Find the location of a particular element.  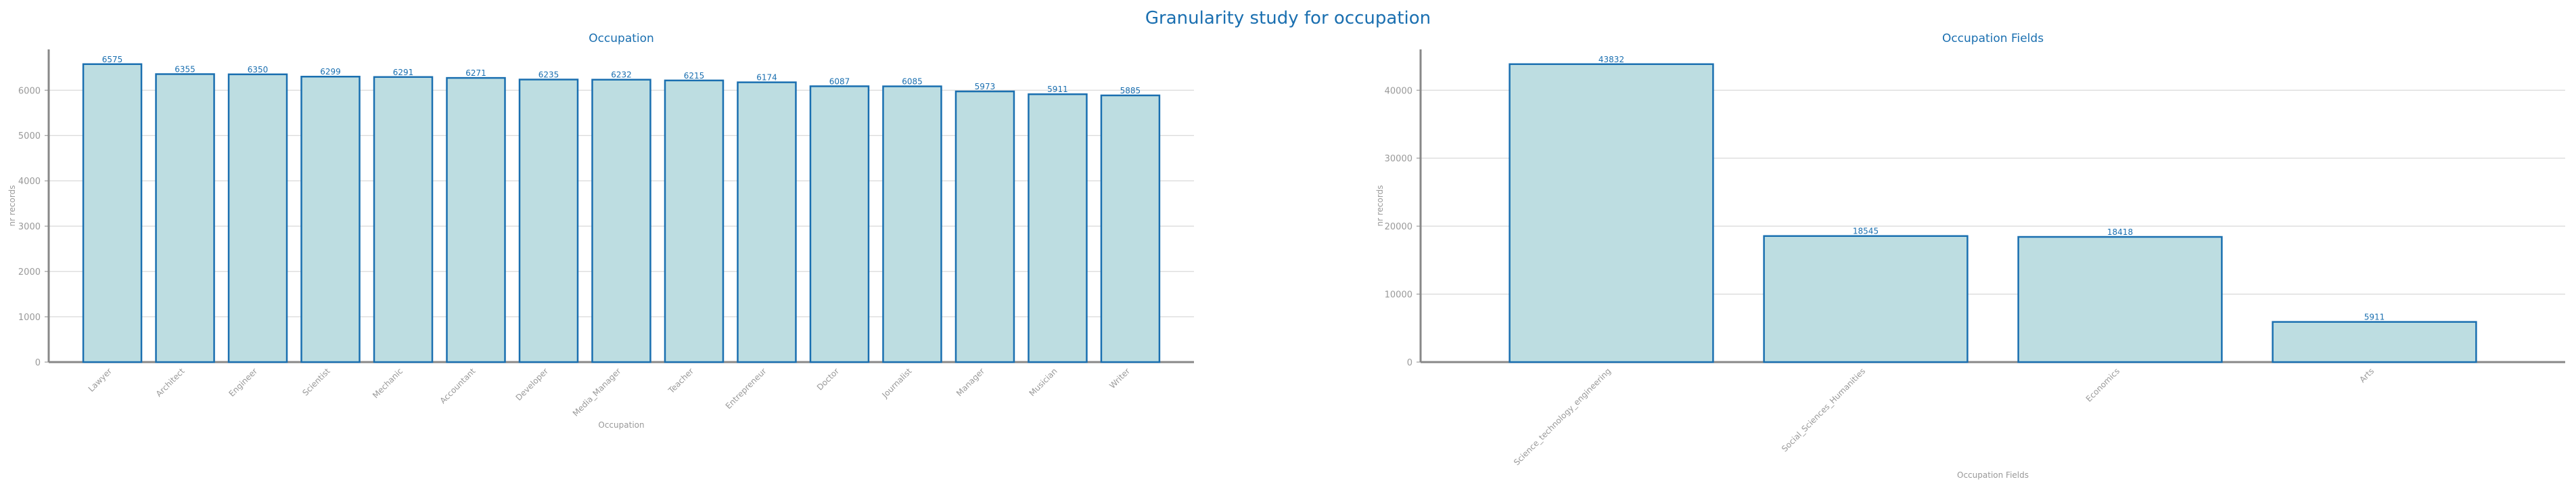

chart1-data-label: 6271 is located at coordinates (476, 73).